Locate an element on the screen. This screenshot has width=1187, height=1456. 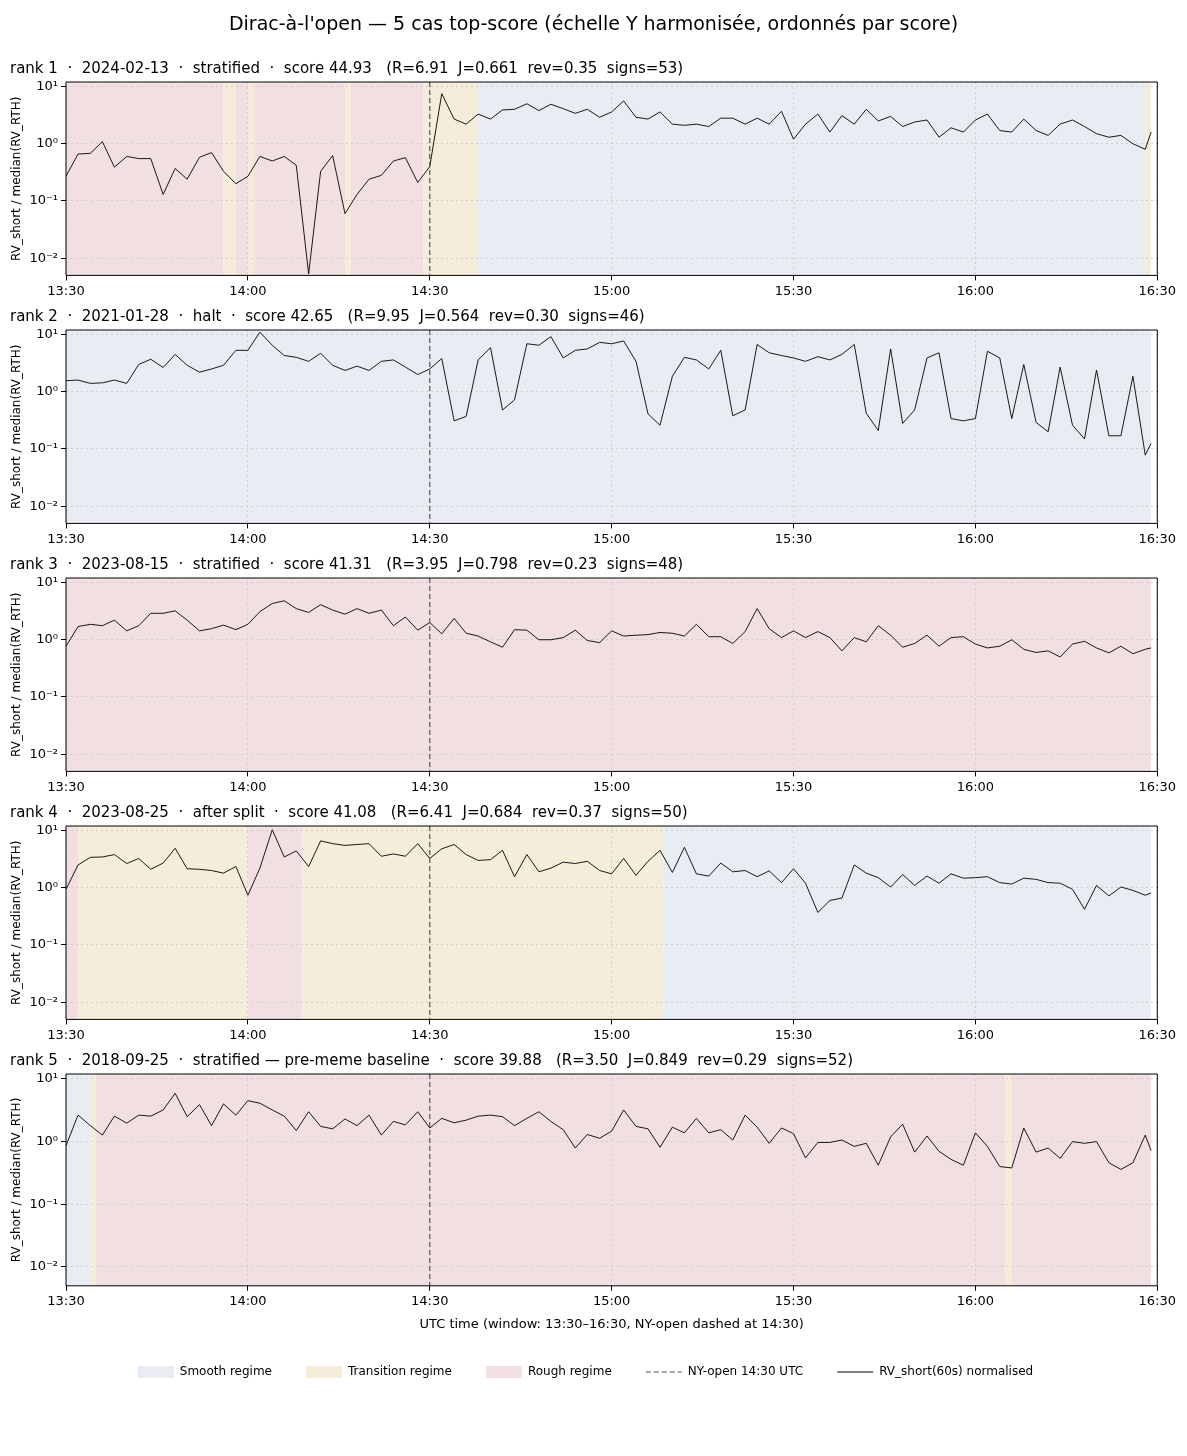
legend-label: Transition regime is located at coordinates (399, 1371).